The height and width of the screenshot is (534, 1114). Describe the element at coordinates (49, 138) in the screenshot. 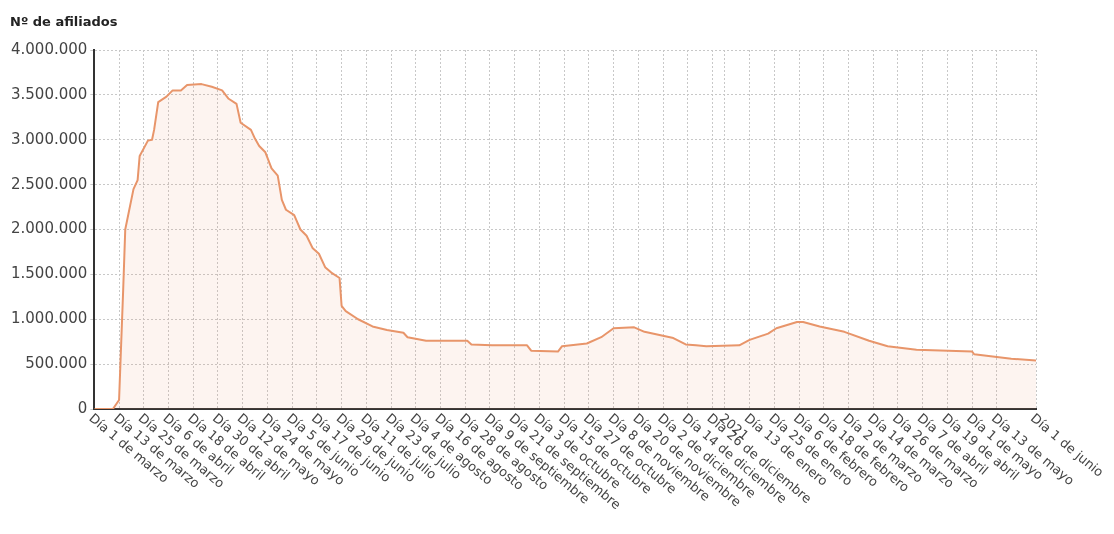

I see `y-tick-label: 3.000.000` at that location.